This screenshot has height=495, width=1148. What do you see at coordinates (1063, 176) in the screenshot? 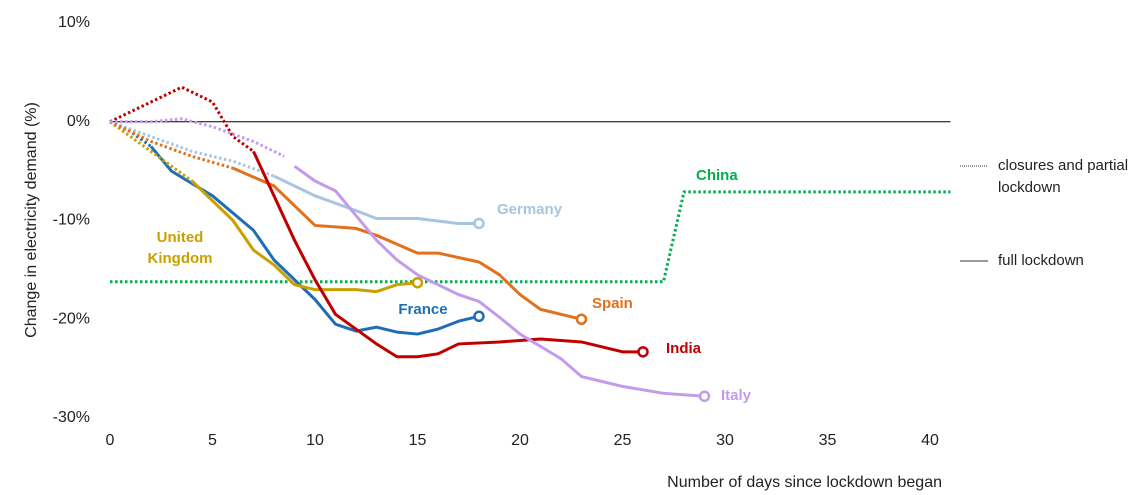
I see `legend-label: closures and partial lockdown` at bounding box center [1063, 176].